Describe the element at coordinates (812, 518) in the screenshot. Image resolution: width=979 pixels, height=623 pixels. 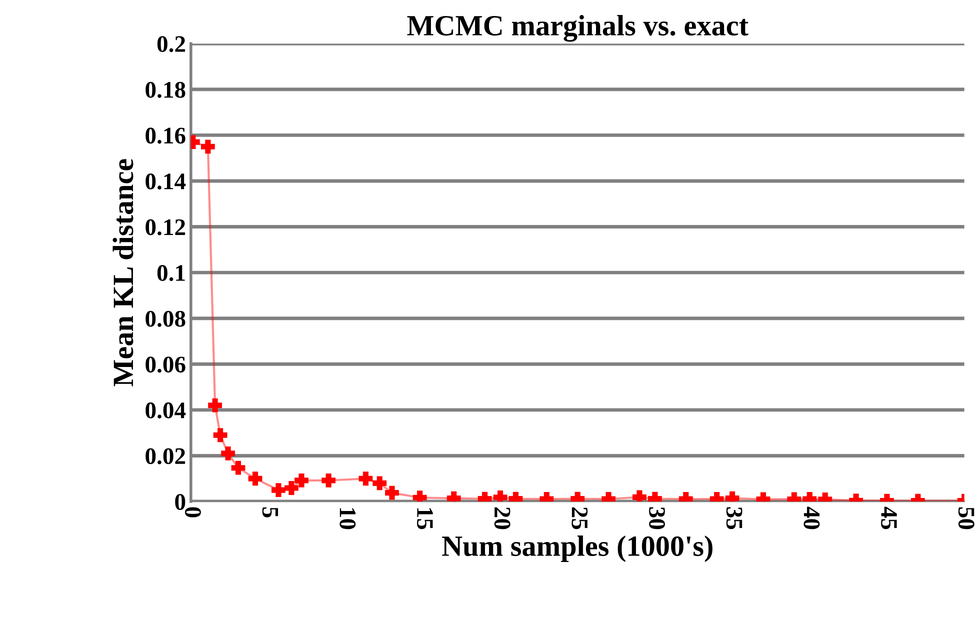
I see `x-tick-label: 40` at that location.